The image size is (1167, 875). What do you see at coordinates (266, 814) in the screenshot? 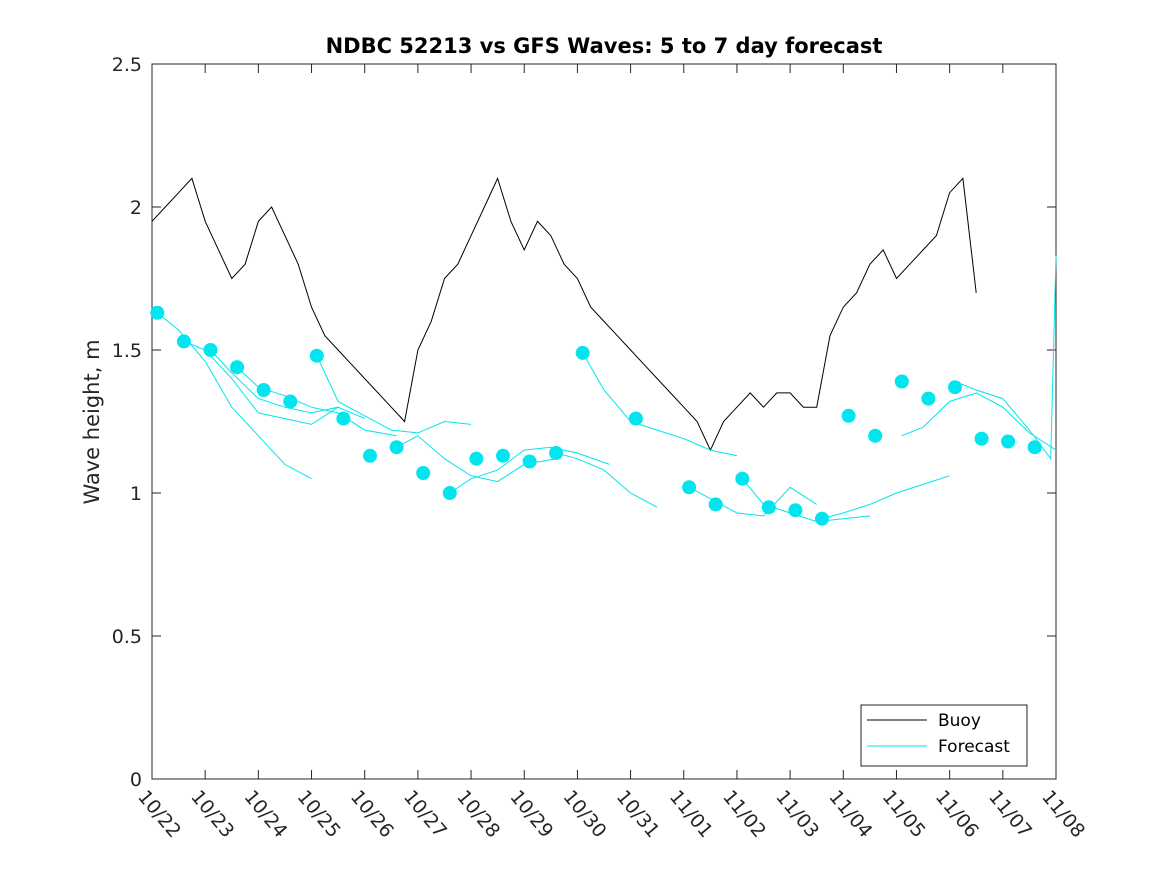
I see `x-tick-label: 10/24` at bounding box center [266, 814].